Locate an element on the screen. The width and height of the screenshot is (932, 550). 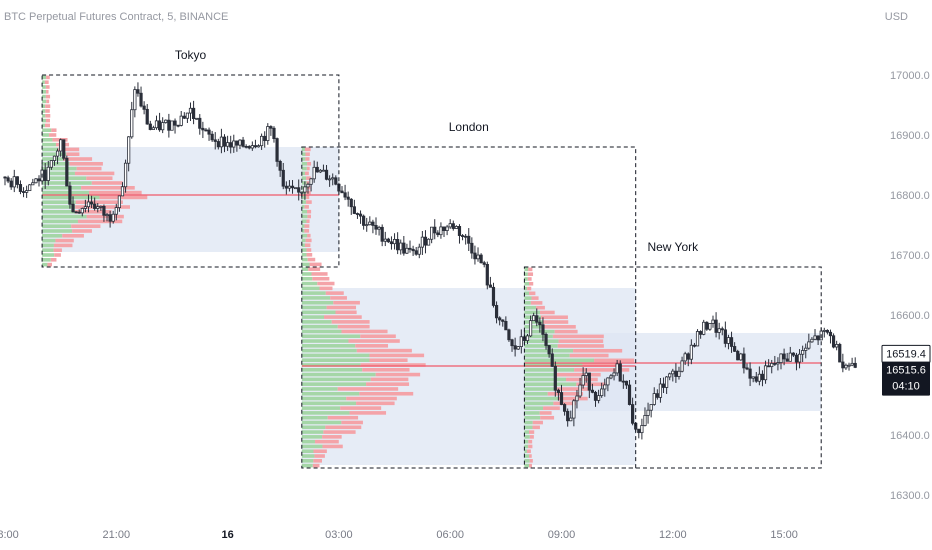
x-tick-label: 16 is located at coordinates (227, 535).